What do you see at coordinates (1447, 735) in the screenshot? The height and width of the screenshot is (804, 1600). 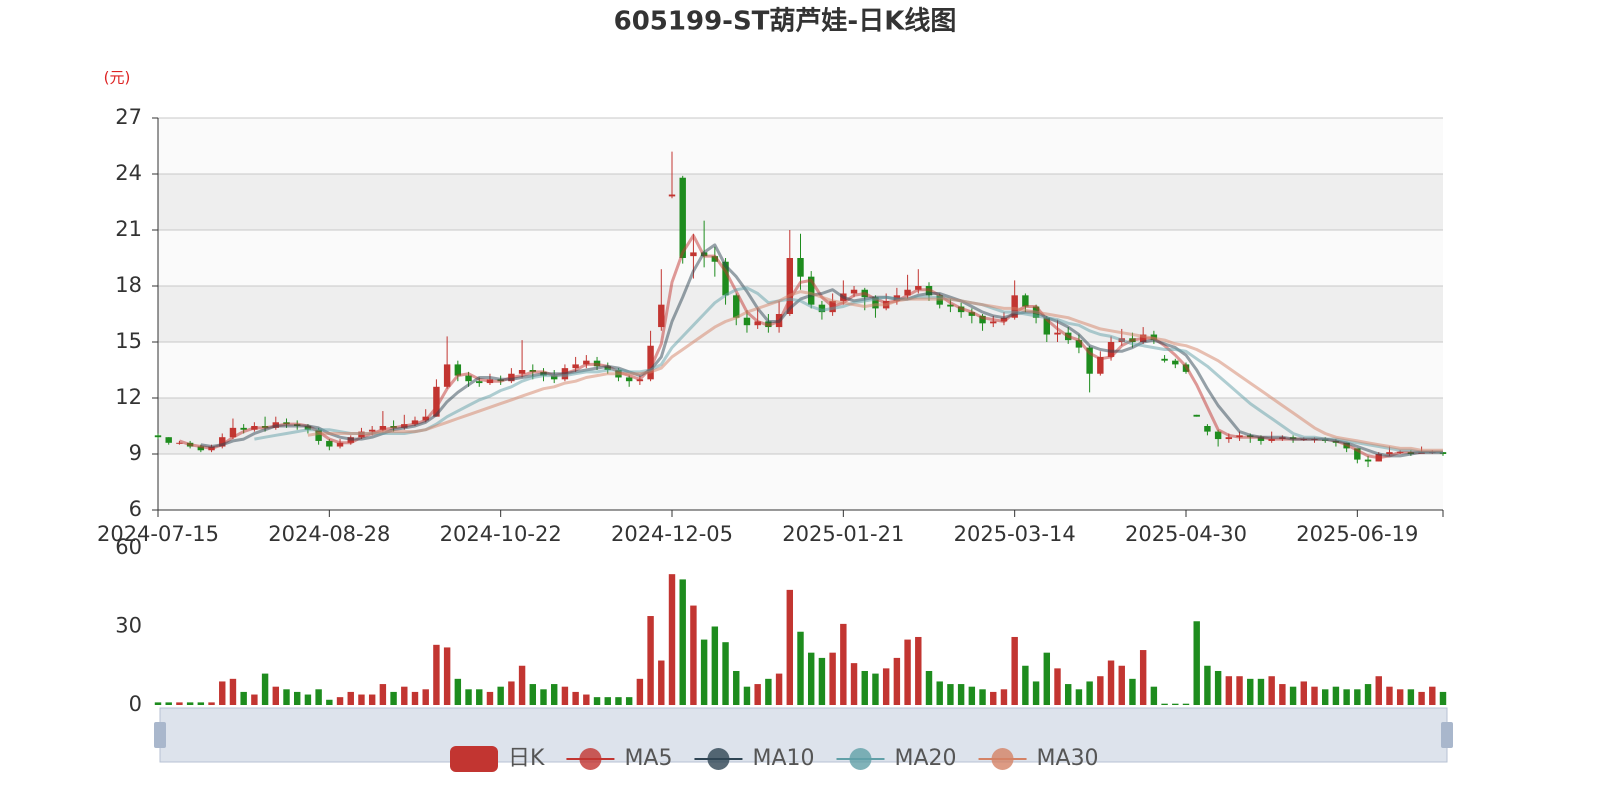 I see `zoom-handle-right` at bounding box center [1447, 735].